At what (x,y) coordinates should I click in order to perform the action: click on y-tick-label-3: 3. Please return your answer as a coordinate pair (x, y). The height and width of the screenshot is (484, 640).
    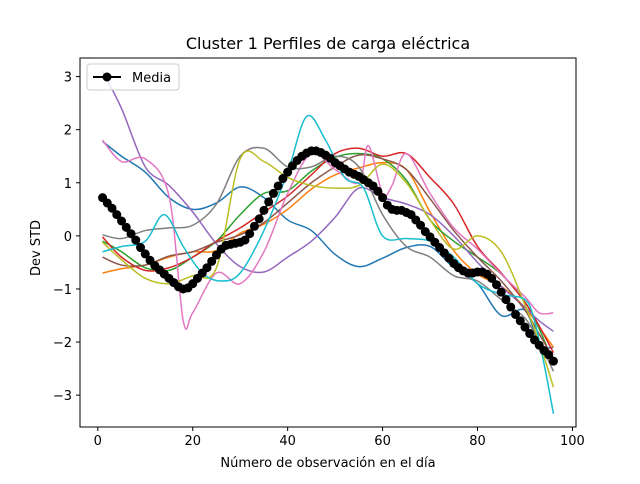
    Looking at the image, I should click on (68, 78).